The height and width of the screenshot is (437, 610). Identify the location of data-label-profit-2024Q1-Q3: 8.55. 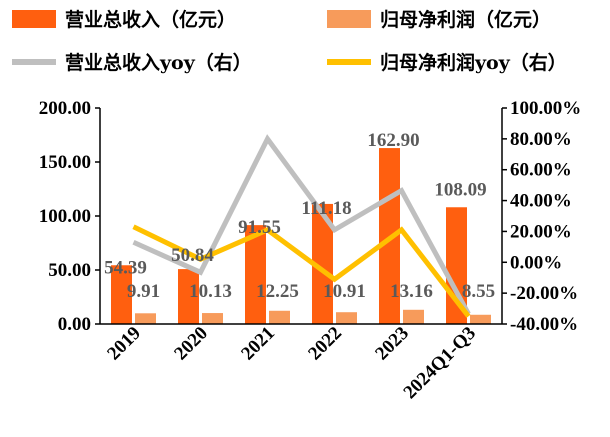
(478, 291).